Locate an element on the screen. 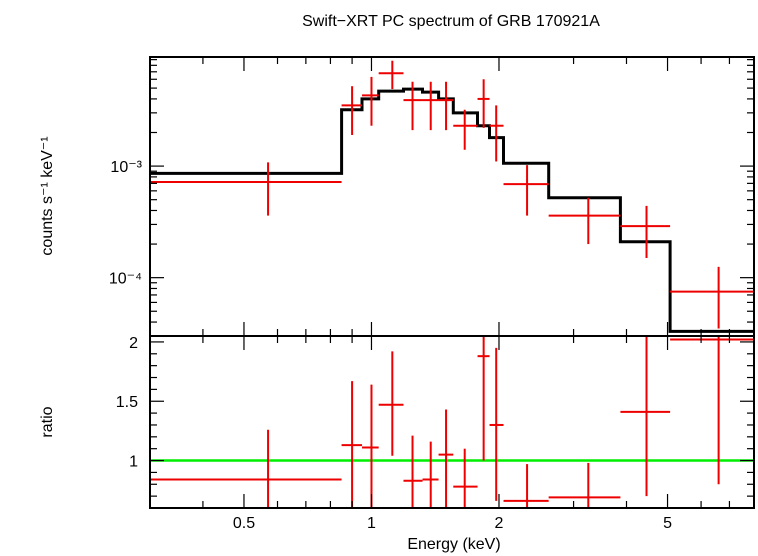 The height and width of the screenshot is (556, 758). x-tick-label: 5 is located at coordinates (667, 523).